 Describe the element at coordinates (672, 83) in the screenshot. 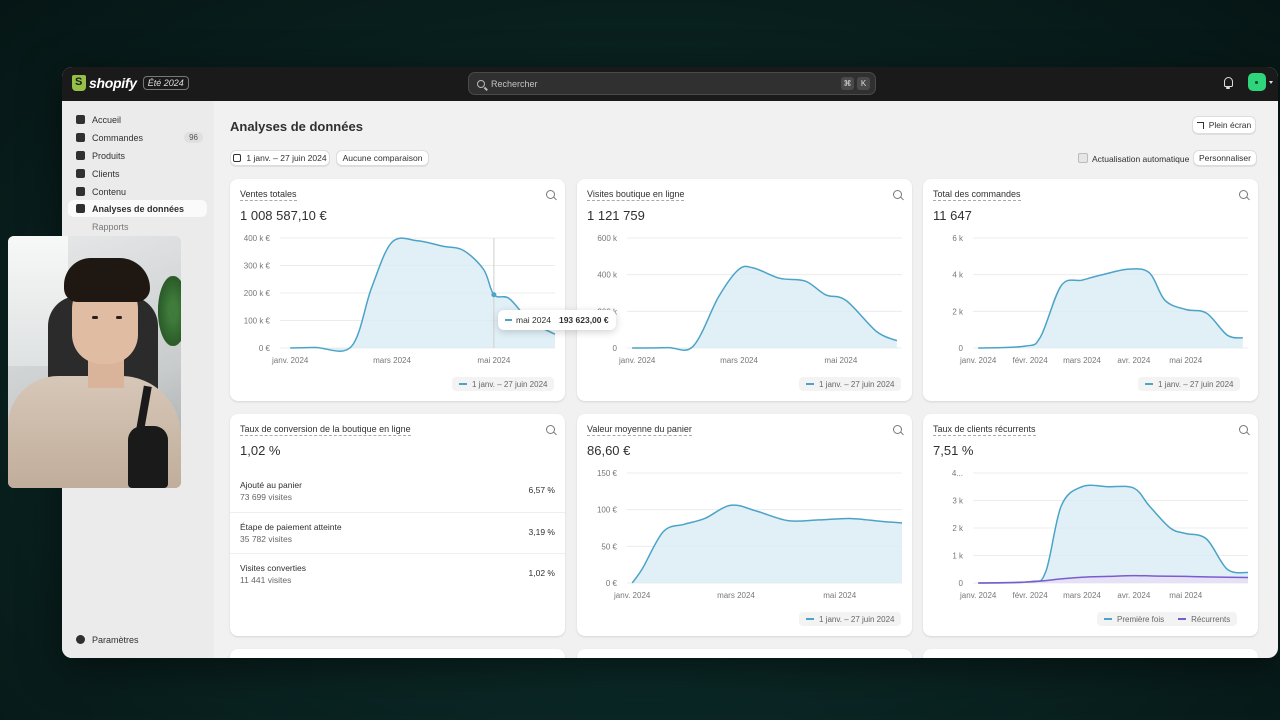

I see `search-input: Rechercher ⌘ K` at that location.